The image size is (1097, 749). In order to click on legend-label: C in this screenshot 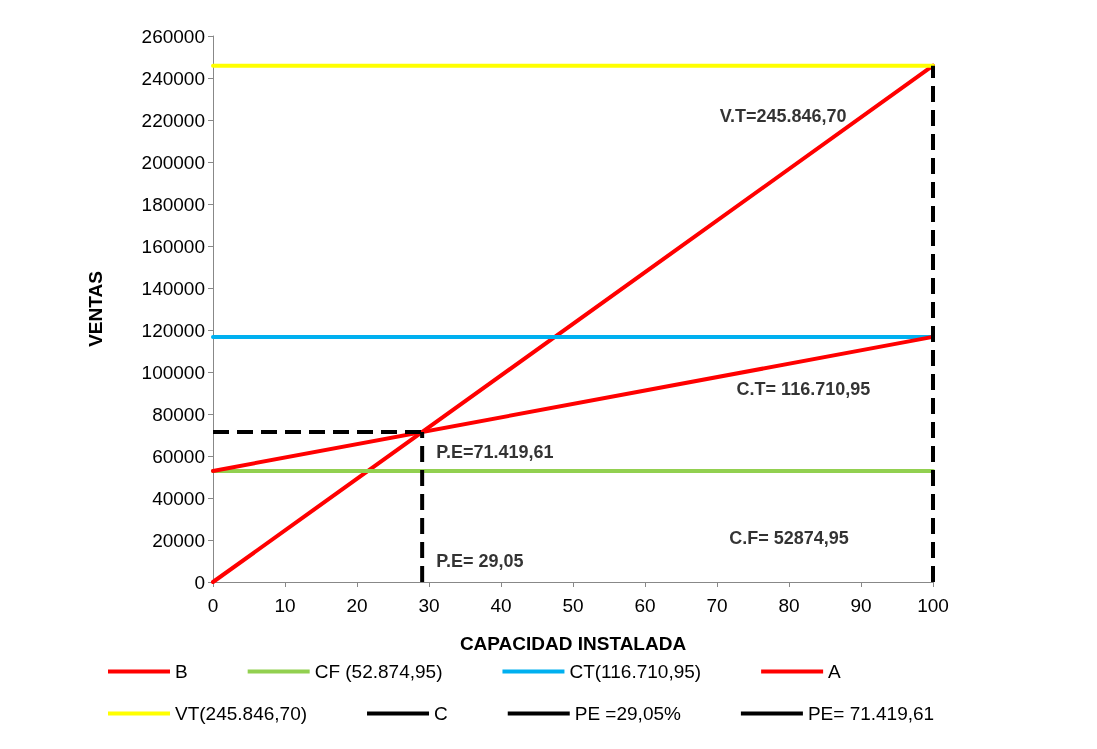, I will do `click(441, 713)`.